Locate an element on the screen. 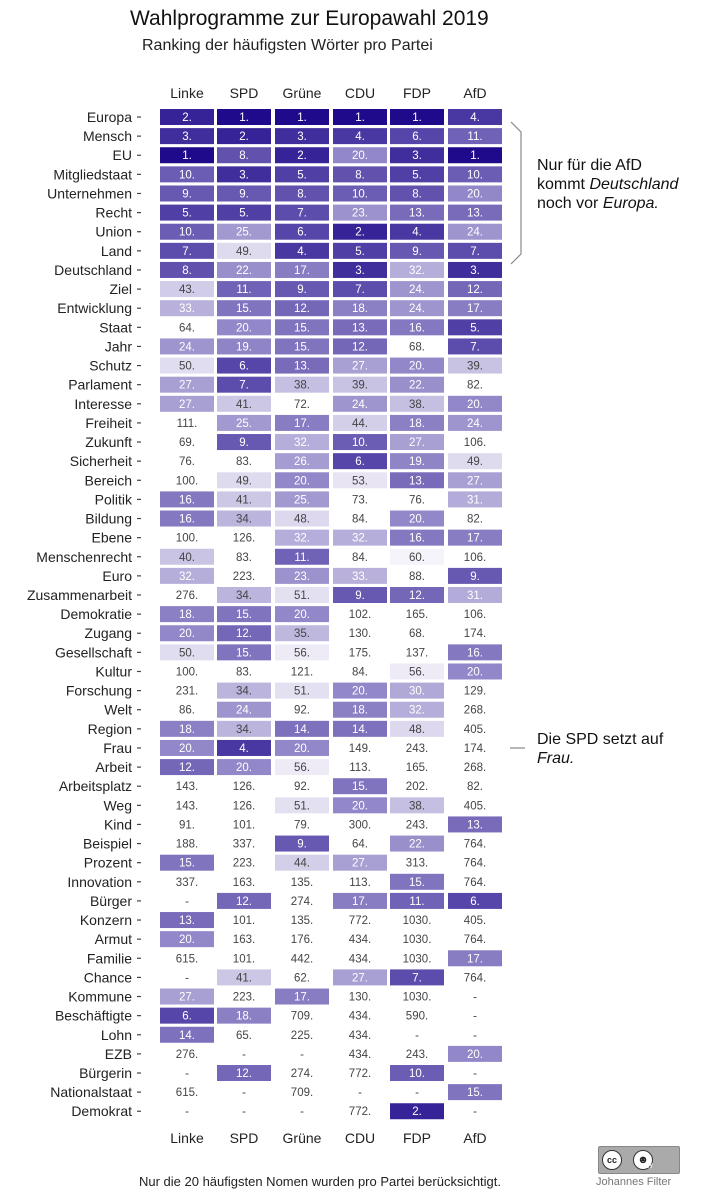 Image resolution: width=723 pixels, height=1199 pixels. column-label-bottom: CDU is located at coordinates (360, 1138).